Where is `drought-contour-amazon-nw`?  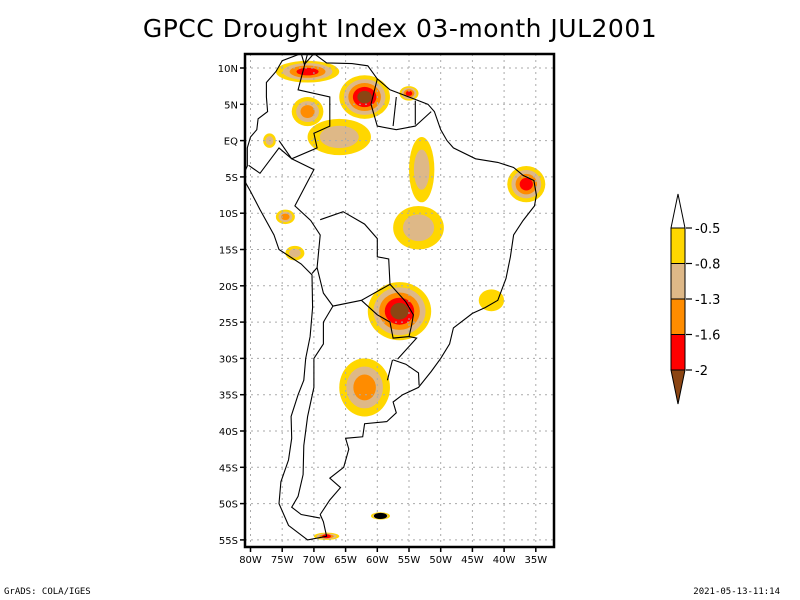 drought-contour-amazon-nw is located at coordinates (339, 137).